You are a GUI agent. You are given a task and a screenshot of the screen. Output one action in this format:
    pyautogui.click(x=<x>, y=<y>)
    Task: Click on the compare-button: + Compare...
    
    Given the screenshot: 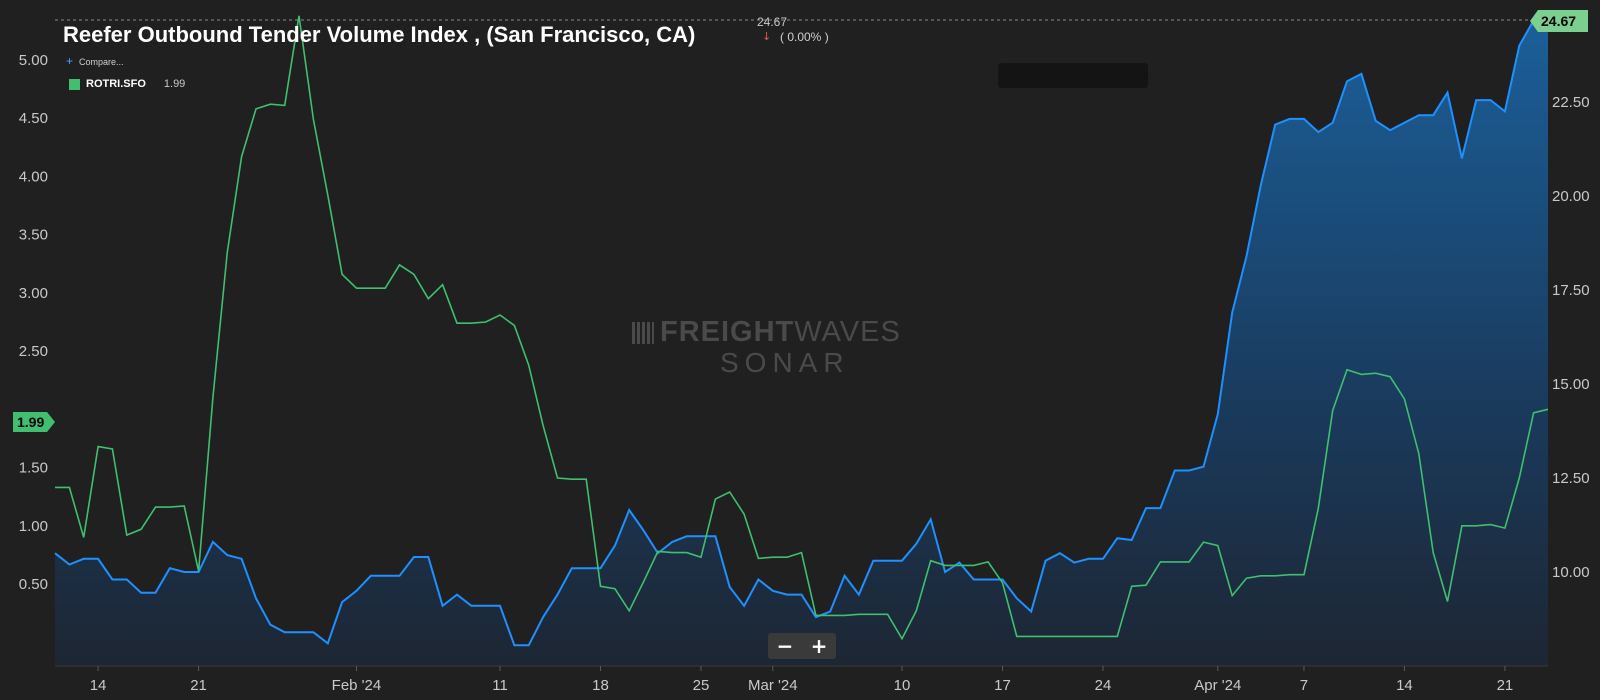 What is the action you would take?
    pyautogui.click(x=95, y=61)
    